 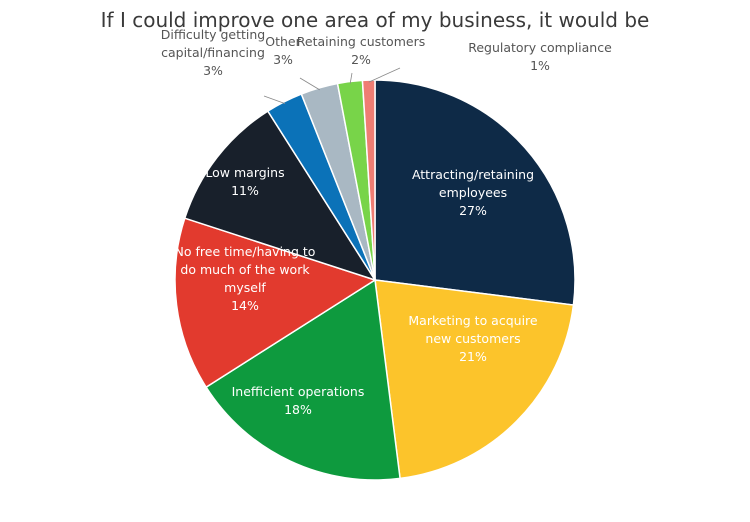 I want to click on slice-label-line: Low margins, so click(x=244, y=172).